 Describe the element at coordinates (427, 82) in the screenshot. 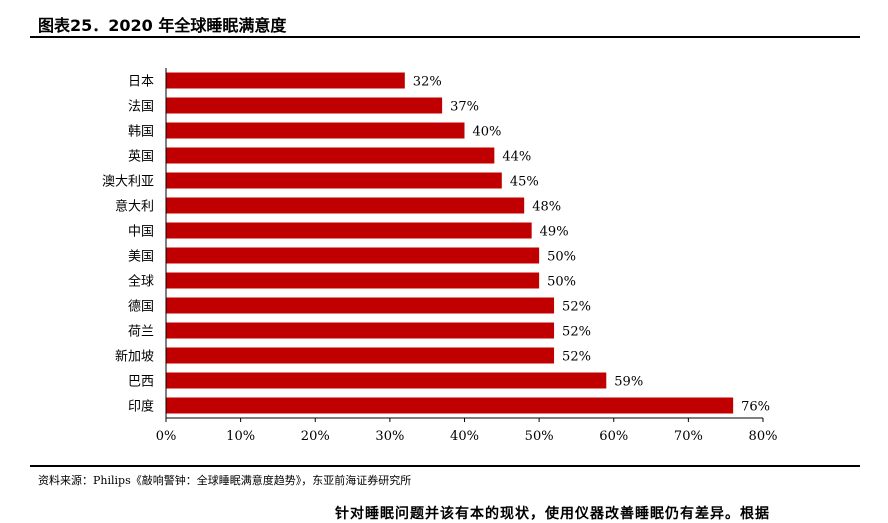

I see `data-label: 32%` at that location.